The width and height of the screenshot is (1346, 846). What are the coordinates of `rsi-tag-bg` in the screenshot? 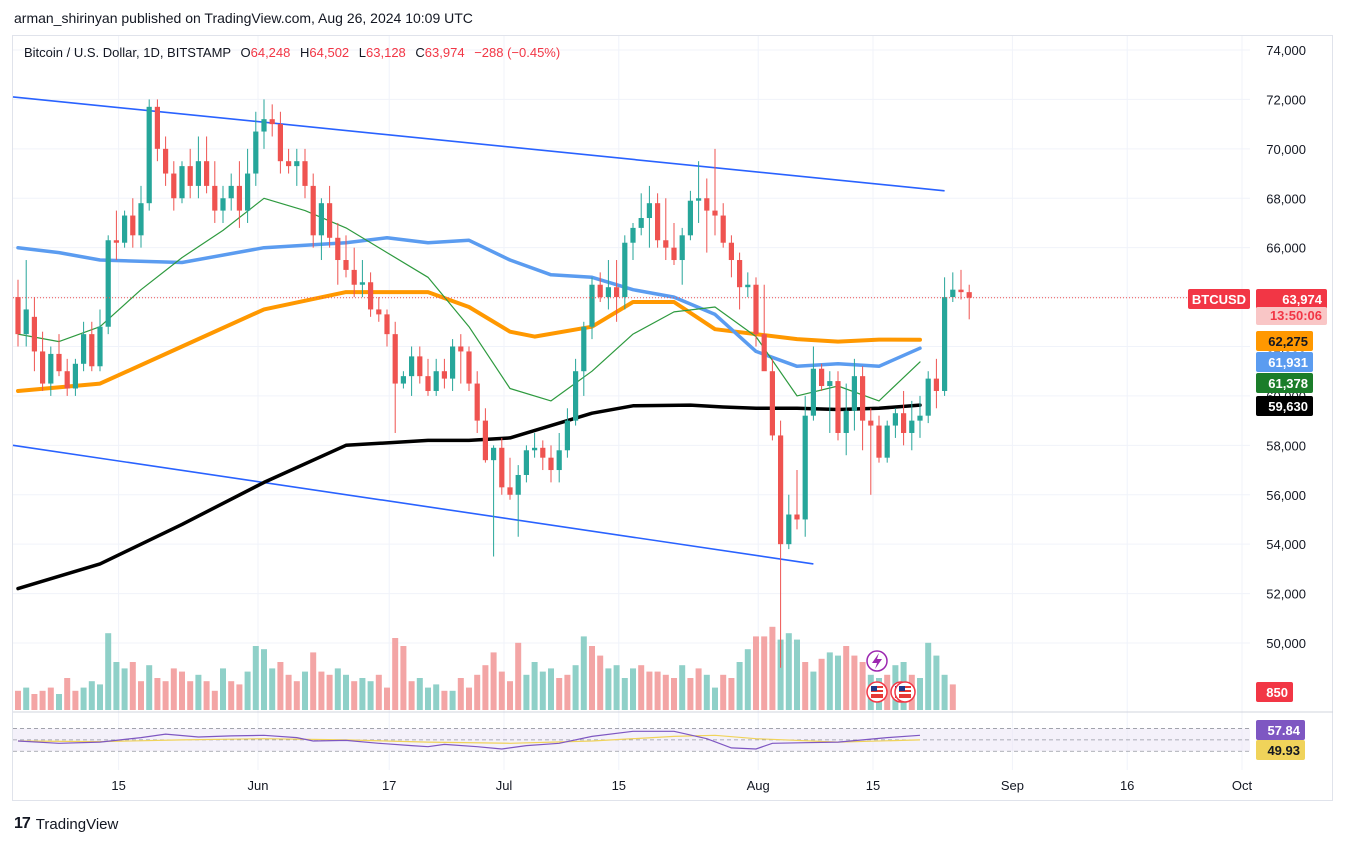 It's located at (1280, 730).